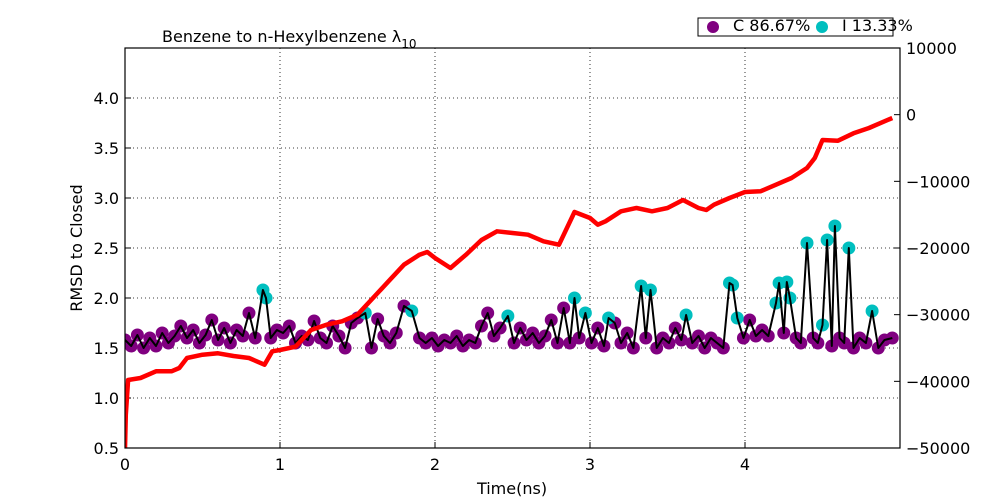 The image size is (1000, 500). What do you see at coordinates (106, 148) in the screenshot?
I see `y-tick-label: 3.5` at bounding box center [106, 148].